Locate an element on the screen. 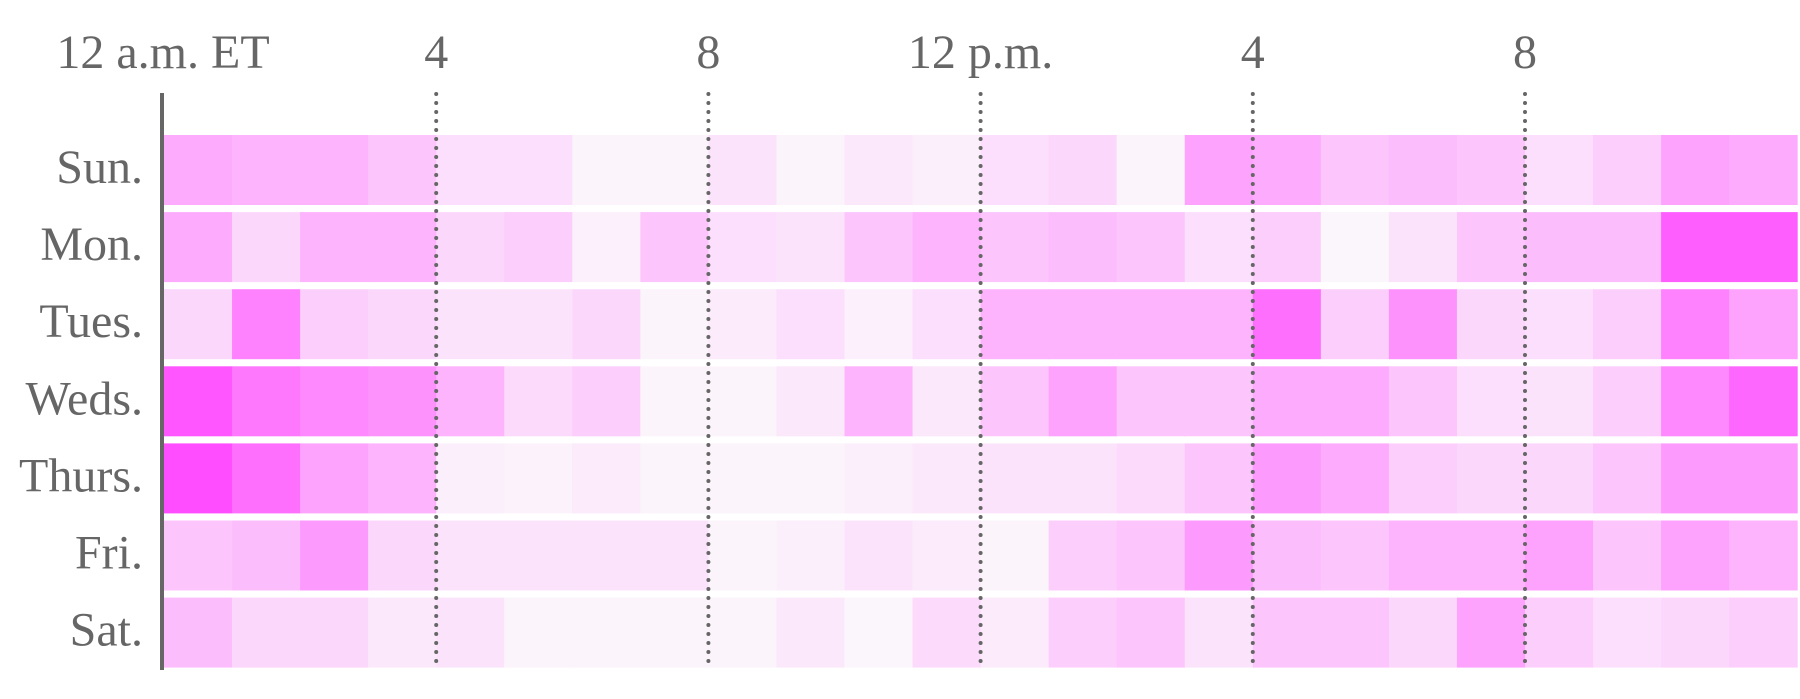  row-label: Weds. is located at coordinates (84, 398).